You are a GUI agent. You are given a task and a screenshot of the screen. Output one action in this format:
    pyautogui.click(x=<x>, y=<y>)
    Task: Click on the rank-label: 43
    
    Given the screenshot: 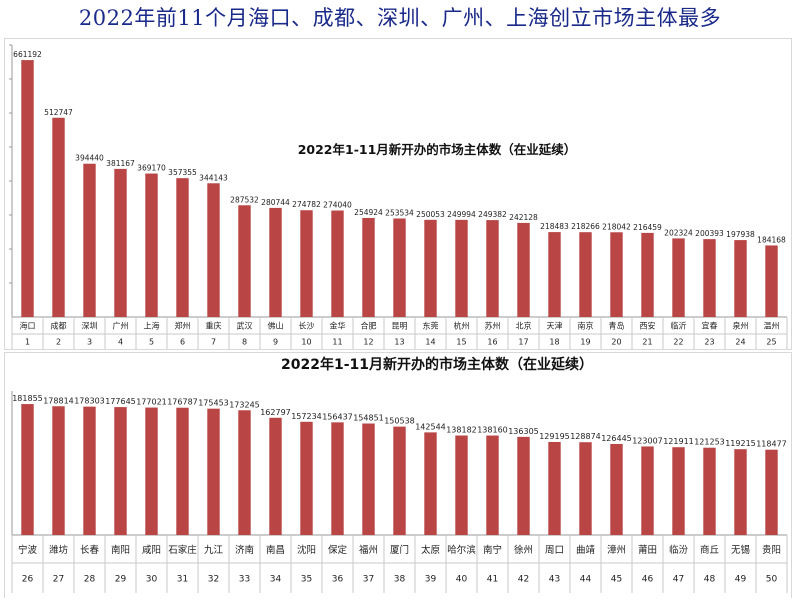 What is the action you would take?
    pyautogui.click(x=554, y=580)
    